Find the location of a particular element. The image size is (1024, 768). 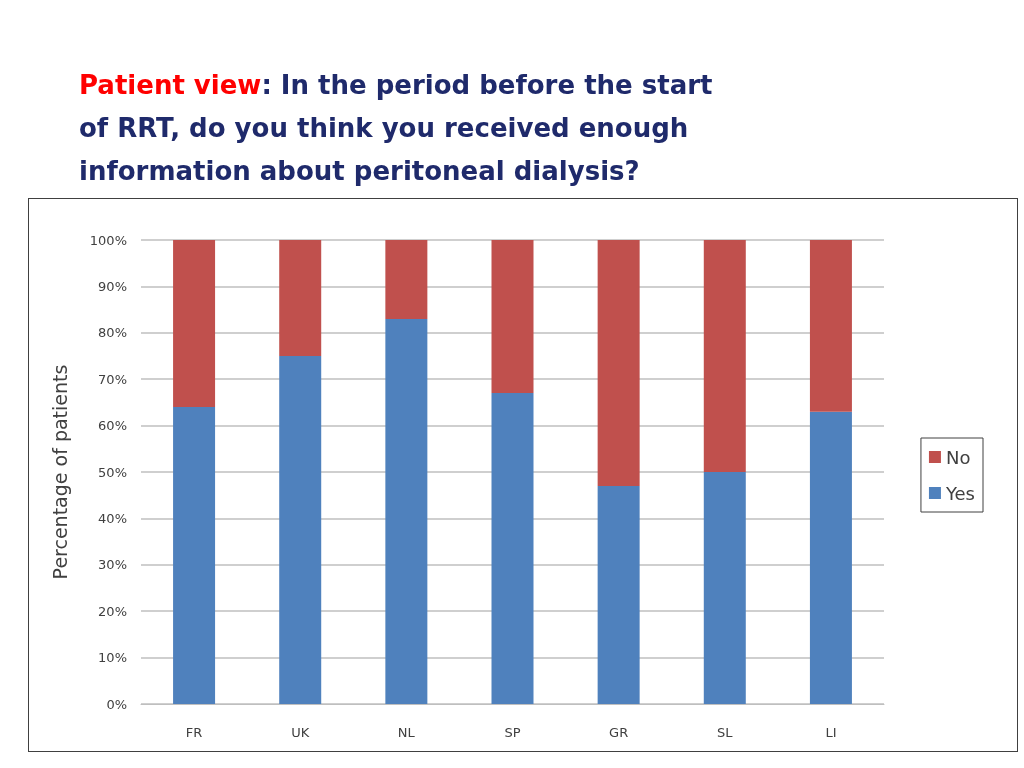

y-tick-label: 50% is located at coordinates (112, 472).